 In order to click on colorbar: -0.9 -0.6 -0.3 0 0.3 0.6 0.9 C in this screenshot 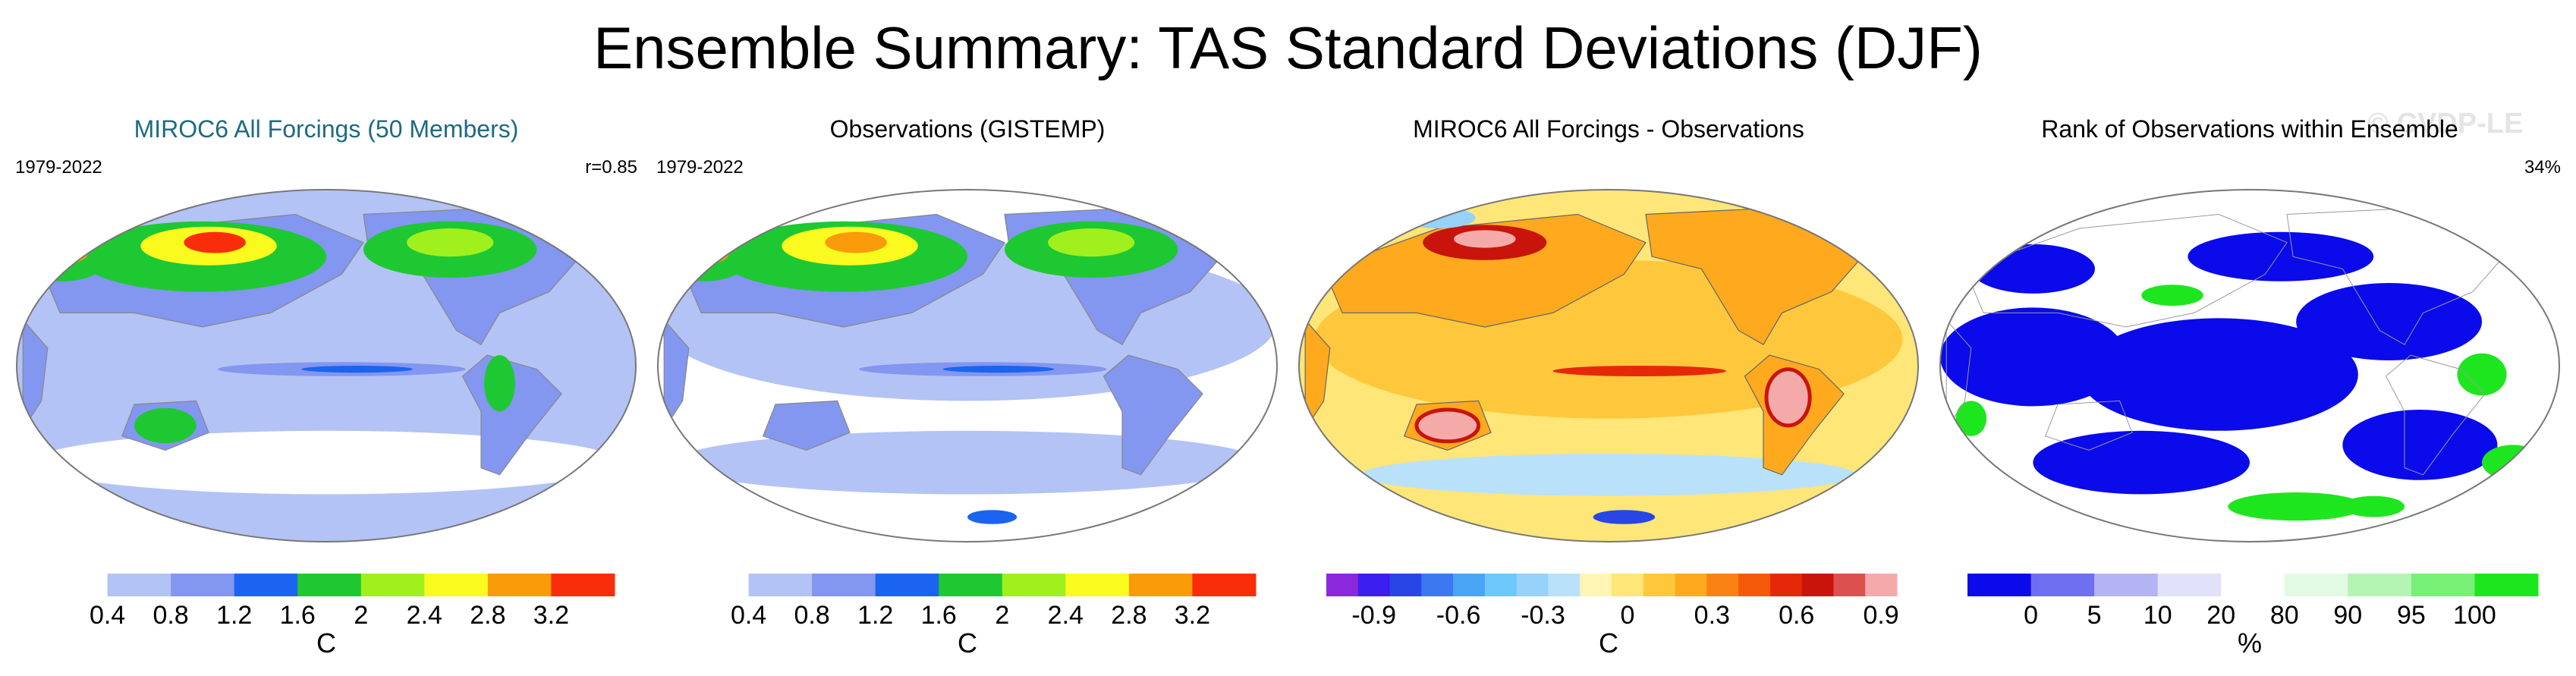, I will do `click(1612, 616)`.